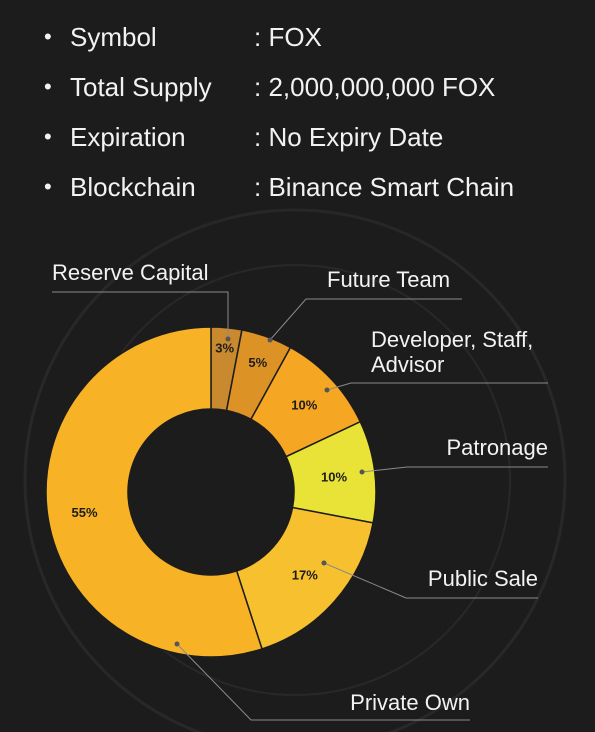  What do you see at coordinates (288, 36) in the screenshot?
I see `info-value: : FOX` at bounding box center [288, 36].